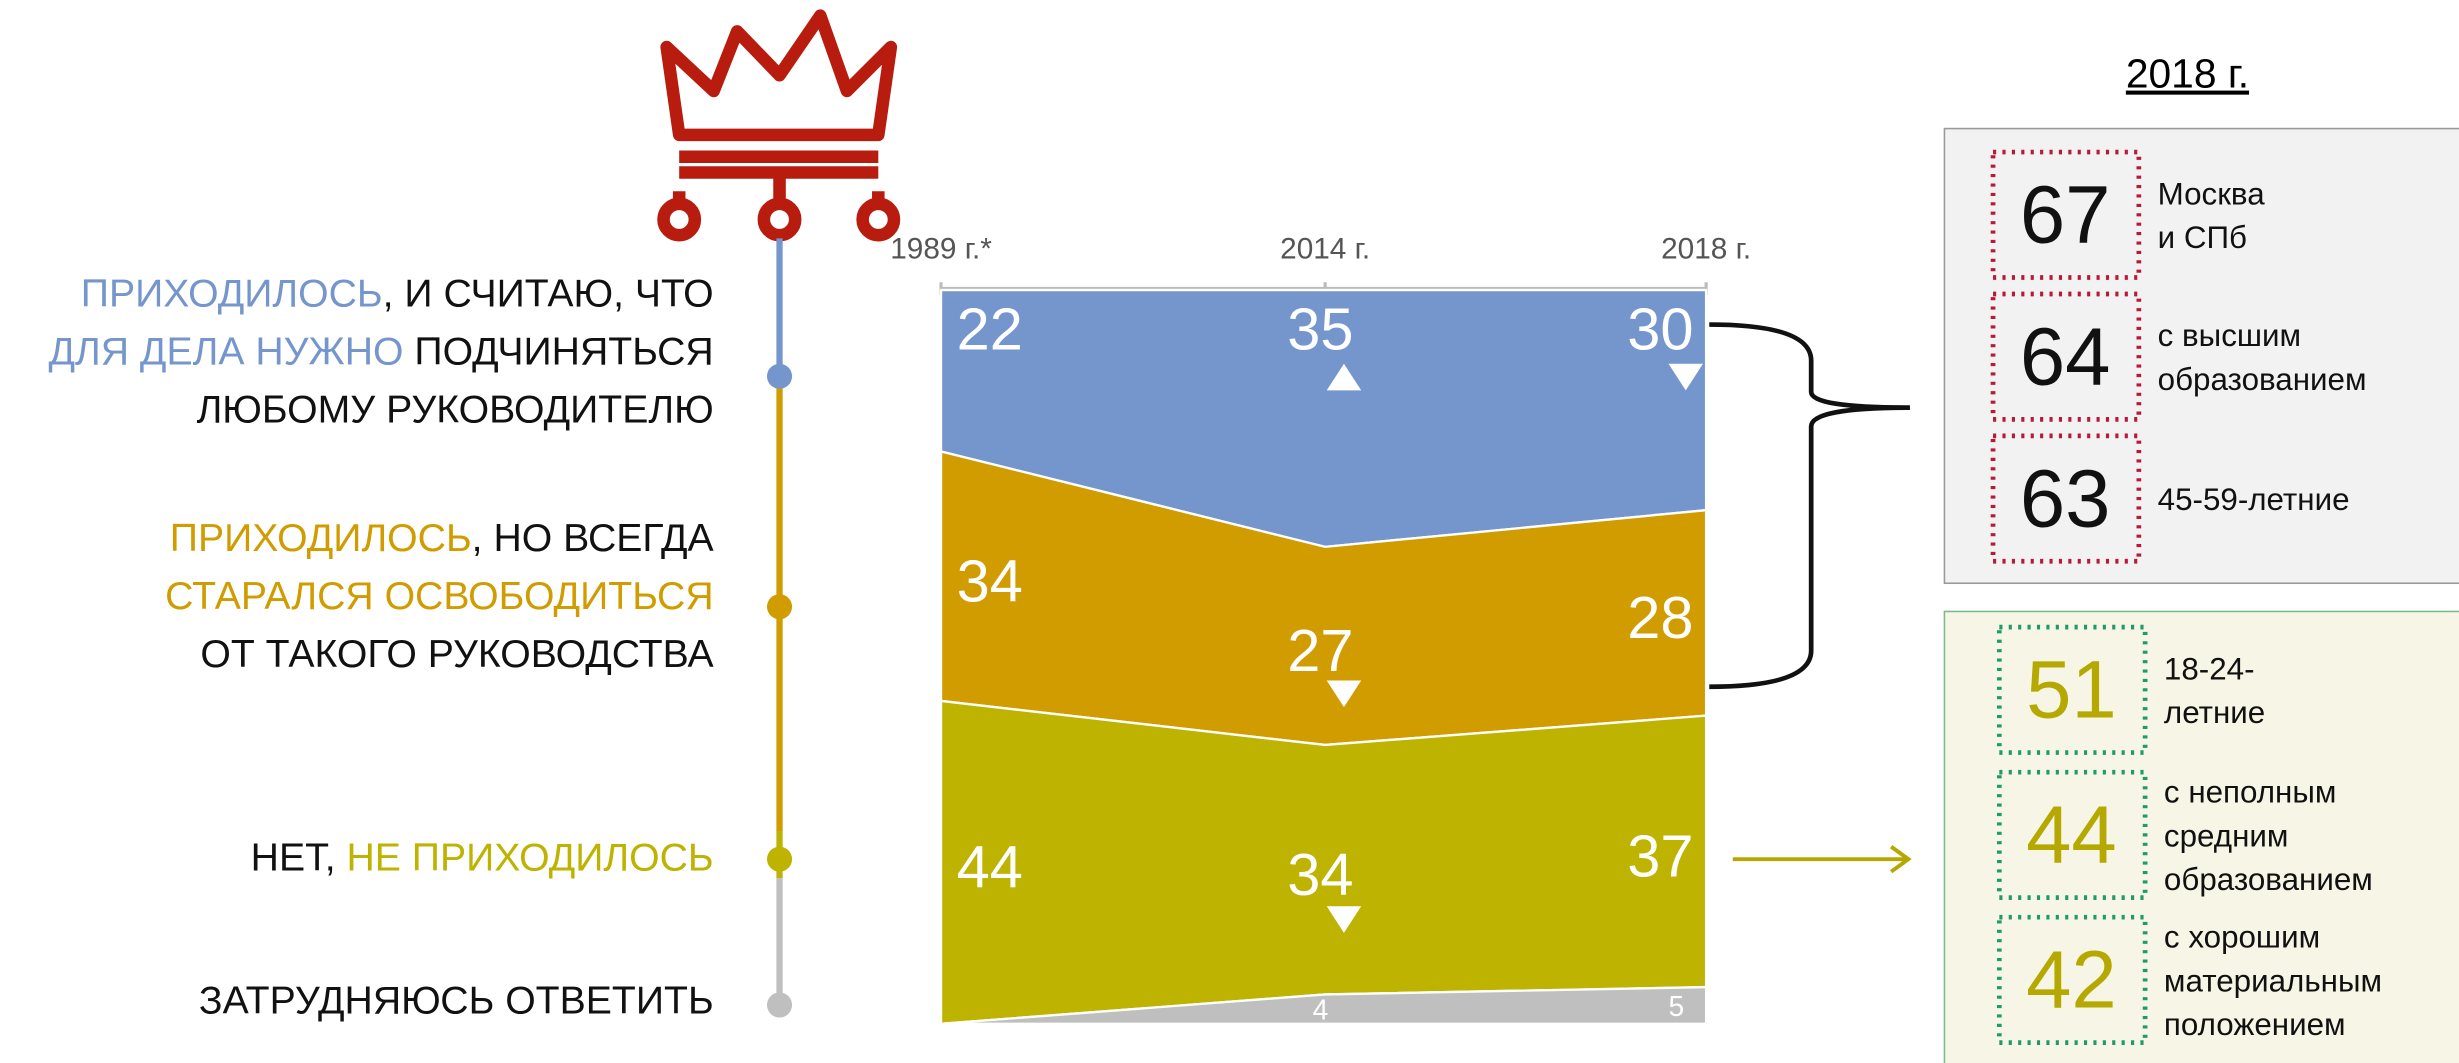 The width and height of the screenshot is (2459, 1063). What do you see at coordinates (1660, 329) in the screenshot?
I see `data-label: 30` at bounding box center [1660, 329].